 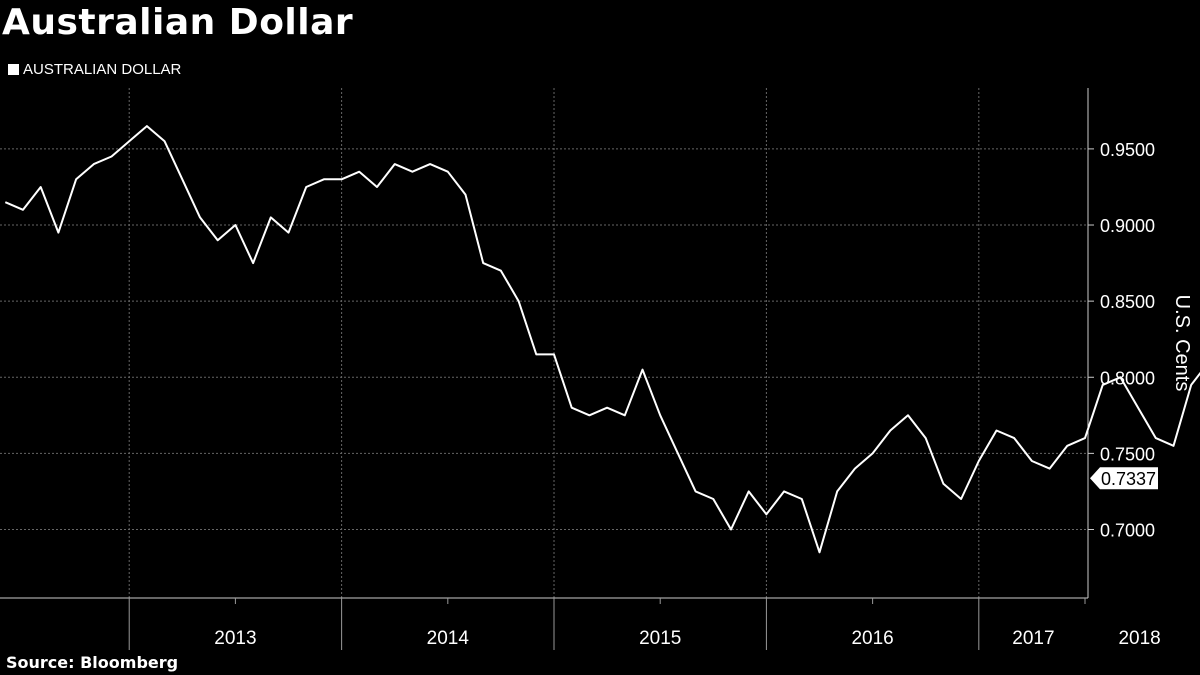 I want to click on x-tick-label: 2015, so click(x=660, y=638).